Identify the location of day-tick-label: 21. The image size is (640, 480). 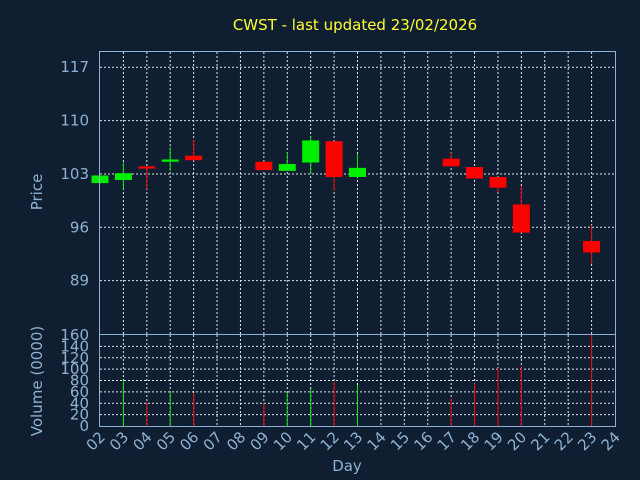
(540, 441).